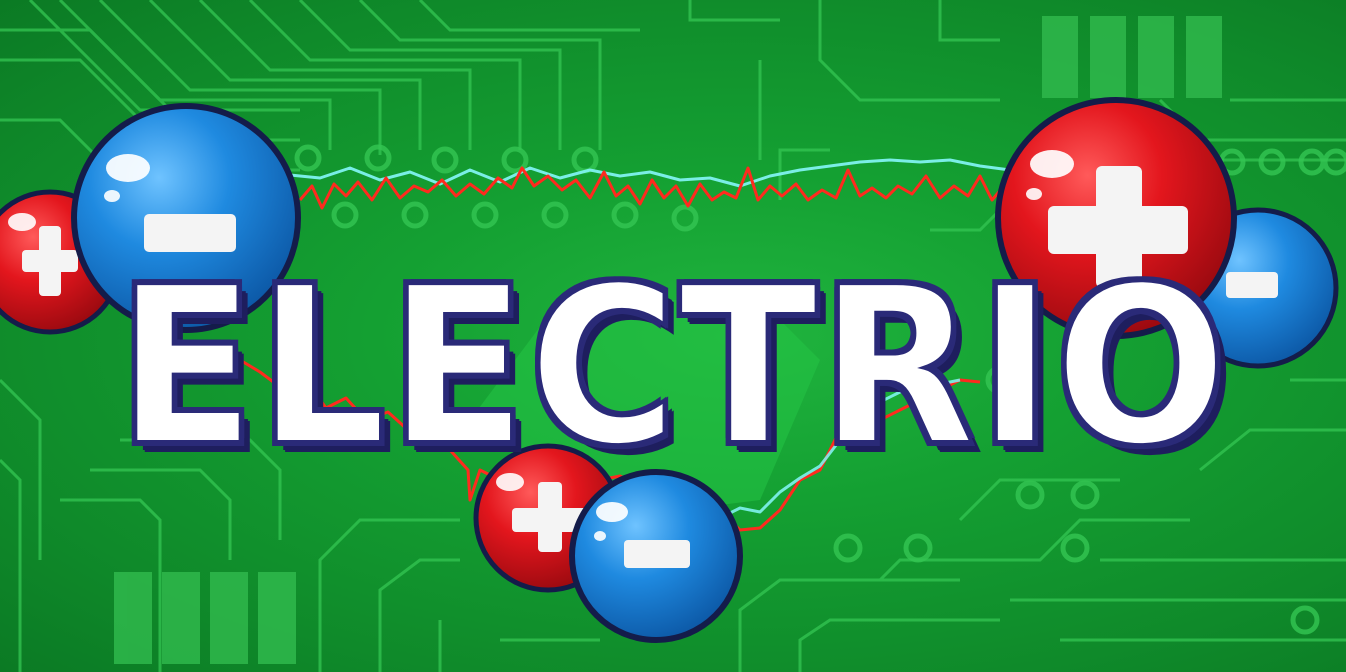 Image resolution: width=1346 pixels, height=672 pixels. I want to click on chip-pins-bottom-left, so click(205, 618).